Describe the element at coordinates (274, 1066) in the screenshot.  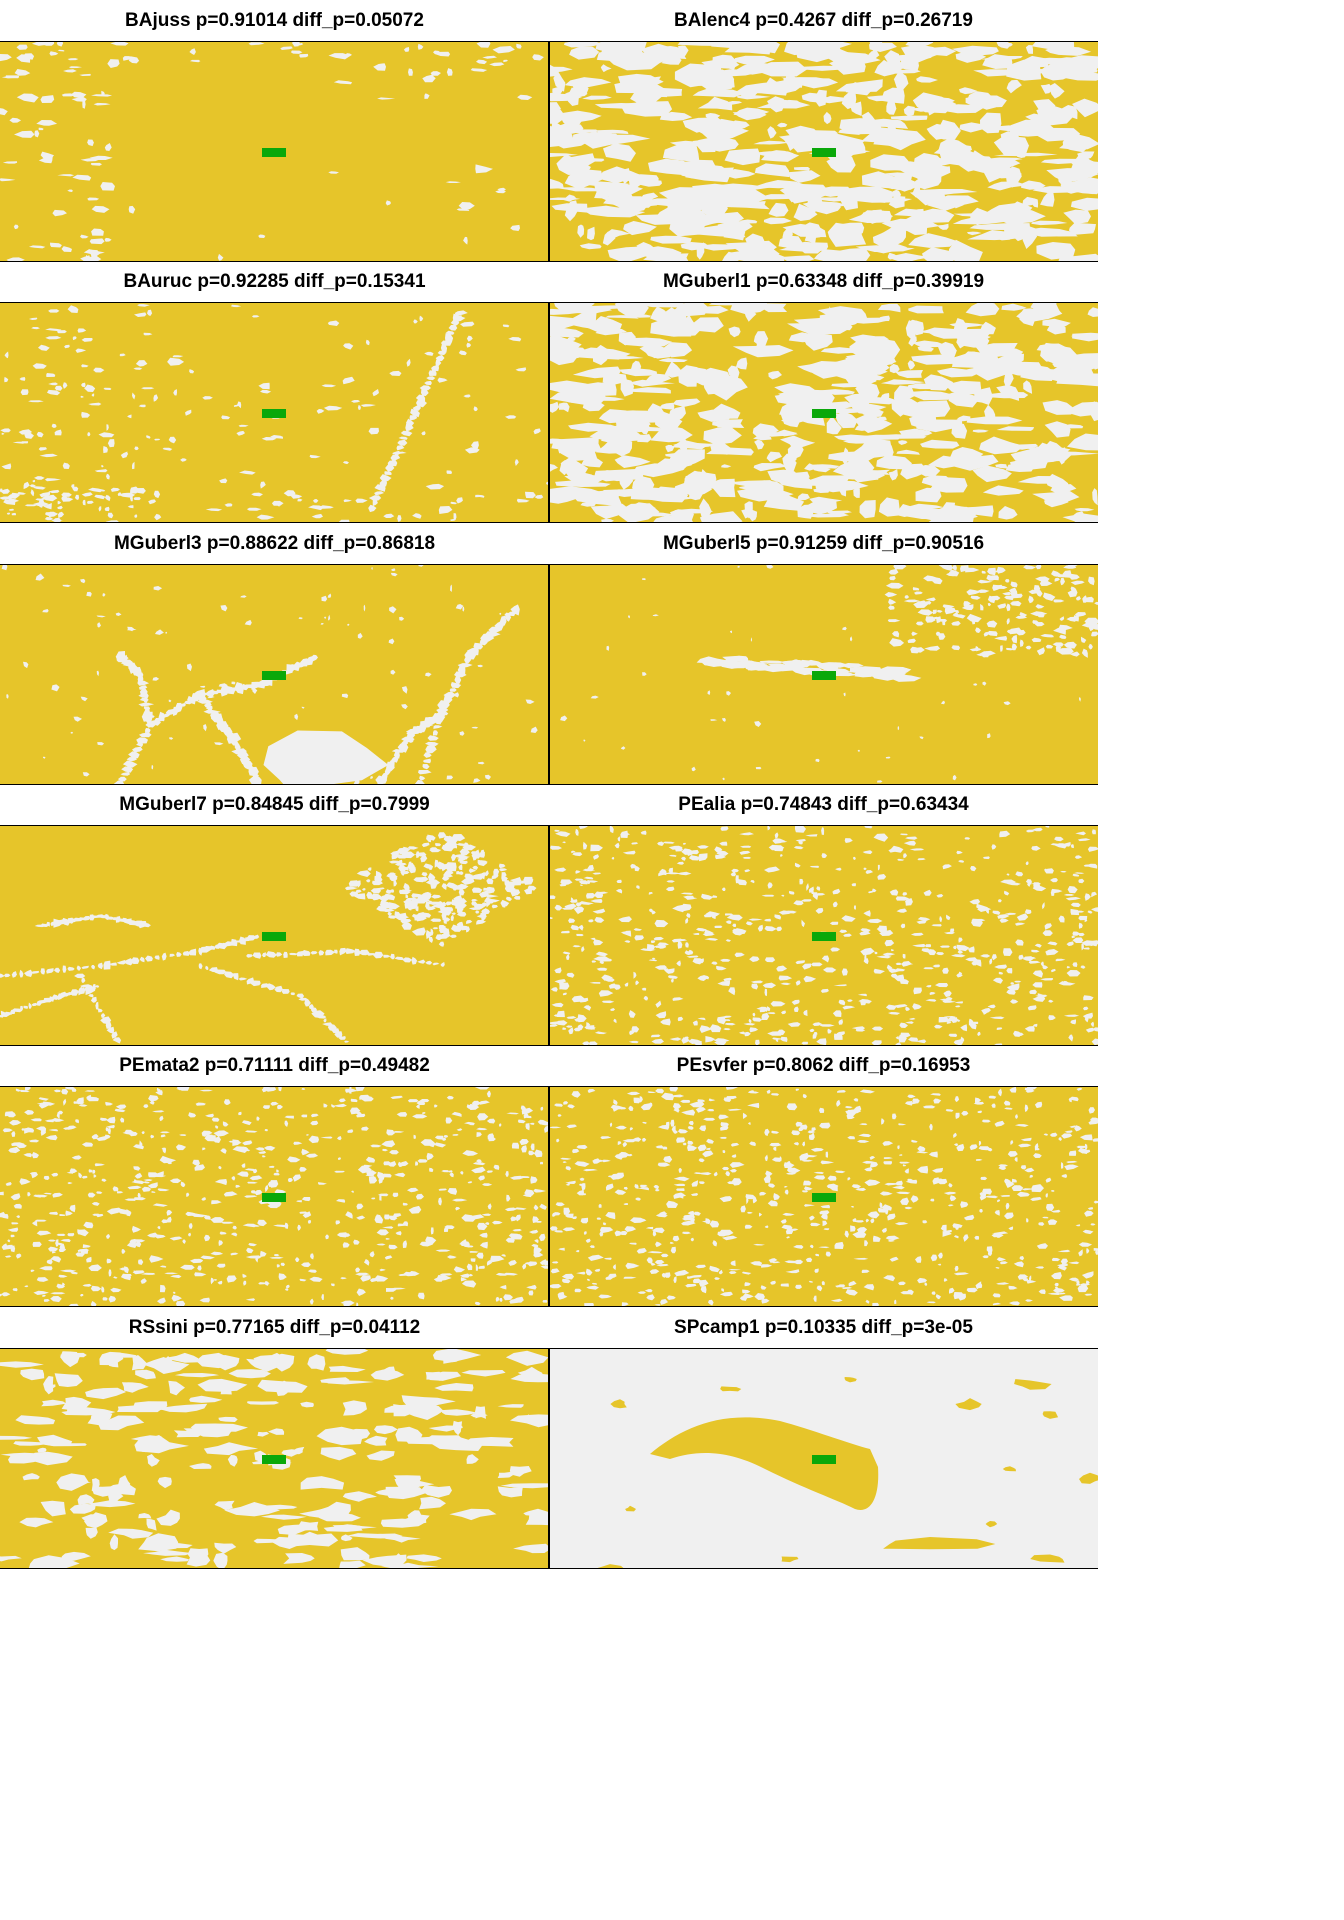
I see `panel-title: PEmata2 p=0.71111 diff_p=0.49482` at that location.